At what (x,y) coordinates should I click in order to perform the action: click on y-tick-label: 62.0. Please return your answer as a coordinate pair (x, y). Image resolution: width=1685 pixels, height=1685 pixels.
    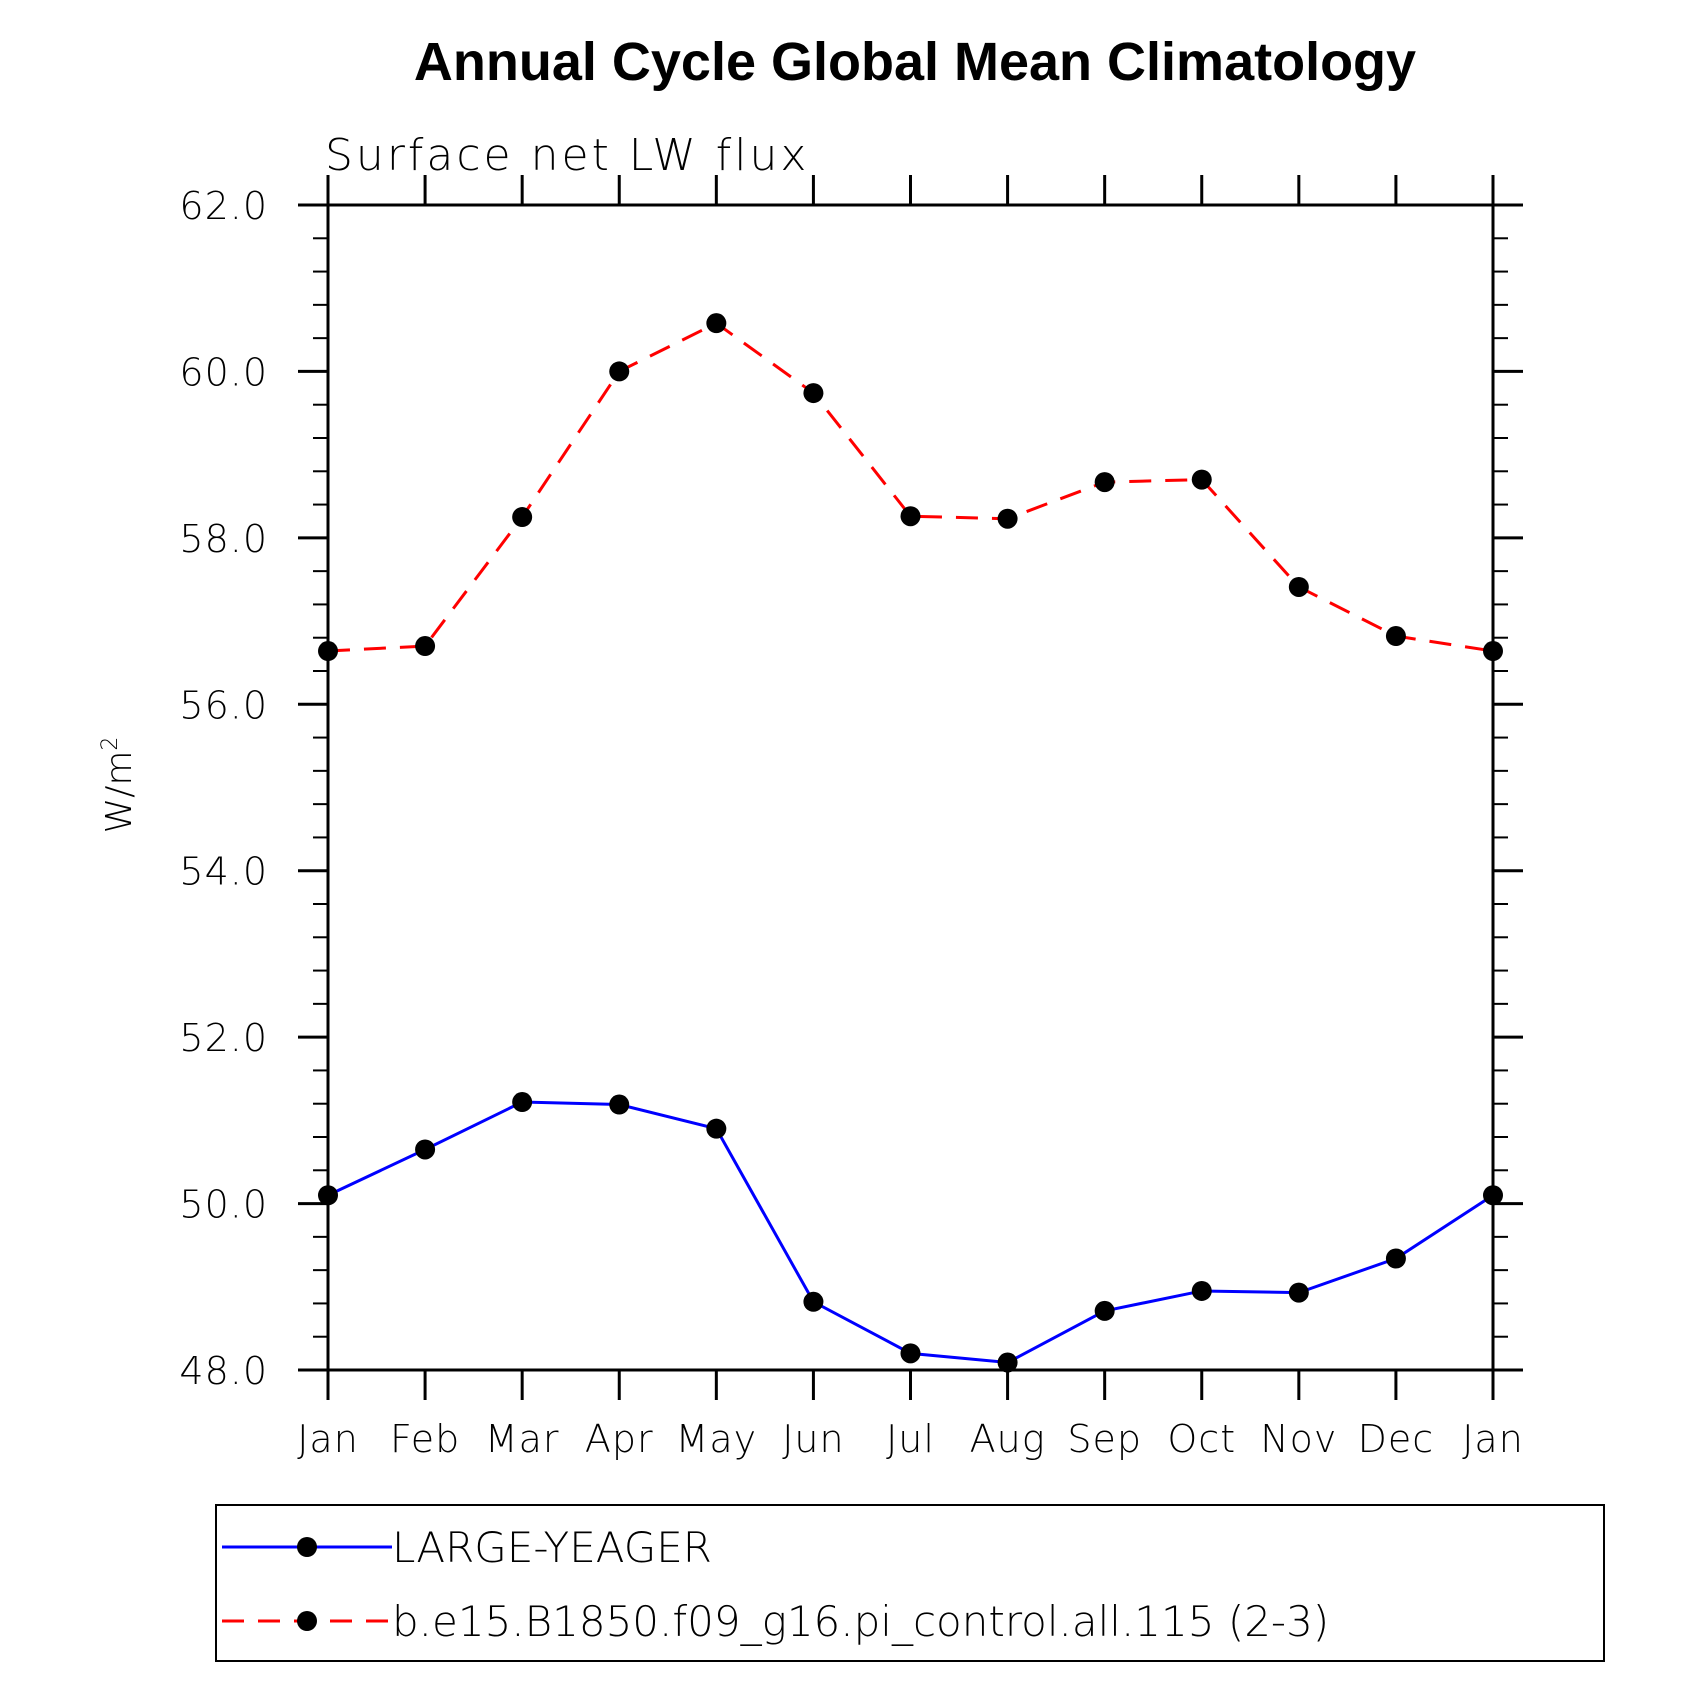
    Looking at the image, I should click on (223, 206).